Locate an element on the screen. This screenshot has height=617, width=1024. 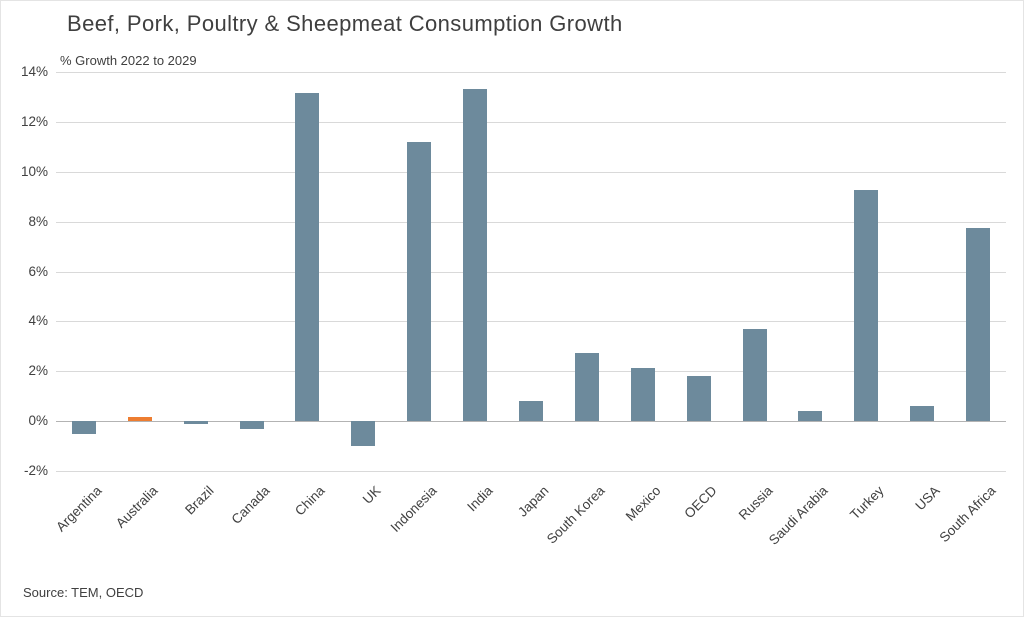
x-axis-label-south-africa: South Africa is located at coordinates (967, 514).